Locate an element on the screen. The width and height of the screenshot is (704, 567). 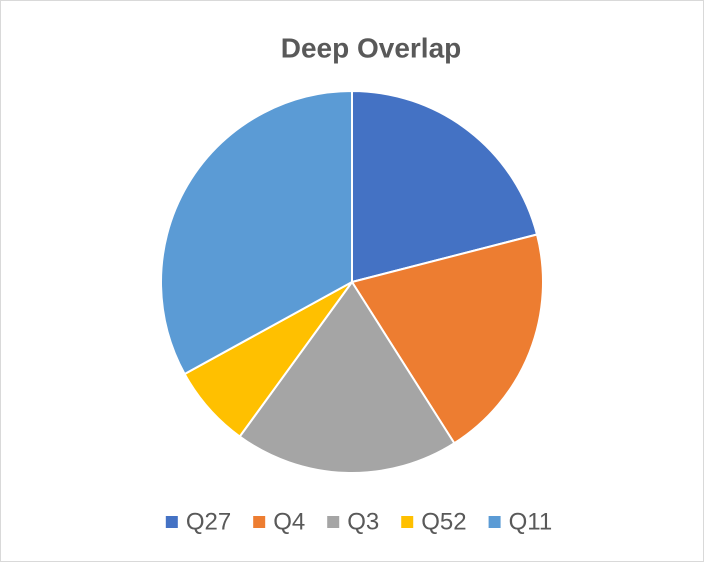
legend-label: Q52 is located at coordinates (443, 521).